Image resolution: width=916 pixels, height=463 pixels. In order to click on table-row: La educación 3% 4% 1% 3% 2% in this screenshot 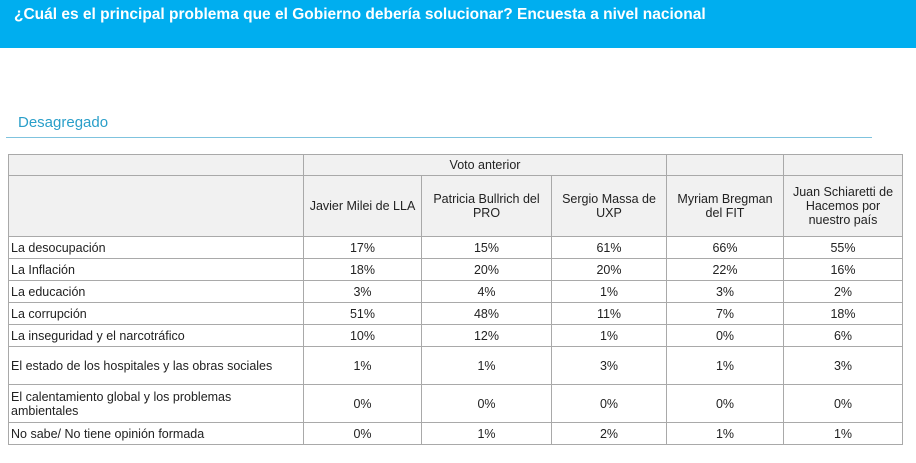, I will do `click(455, 291)`.